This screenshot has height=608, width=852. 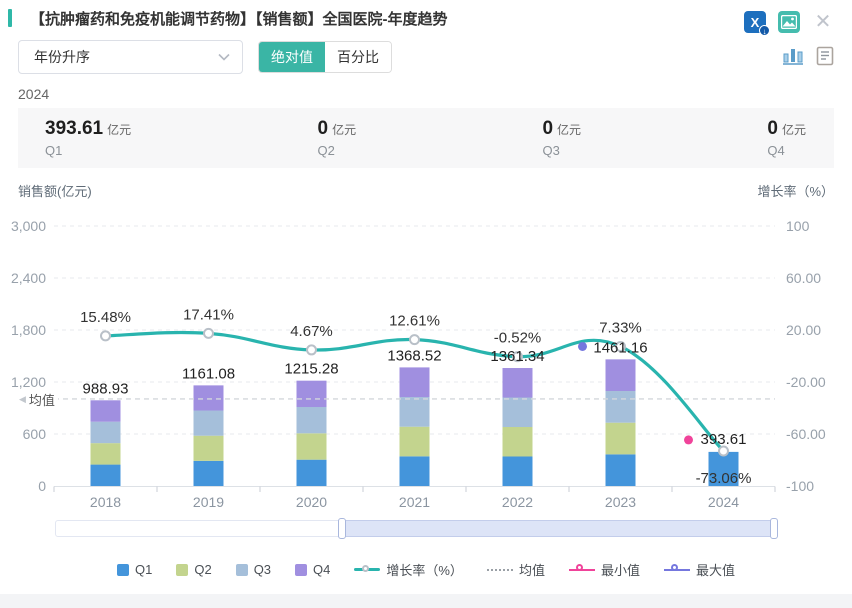 I want to click on legend-item-q1: Q1, so click(x=134, y=569).